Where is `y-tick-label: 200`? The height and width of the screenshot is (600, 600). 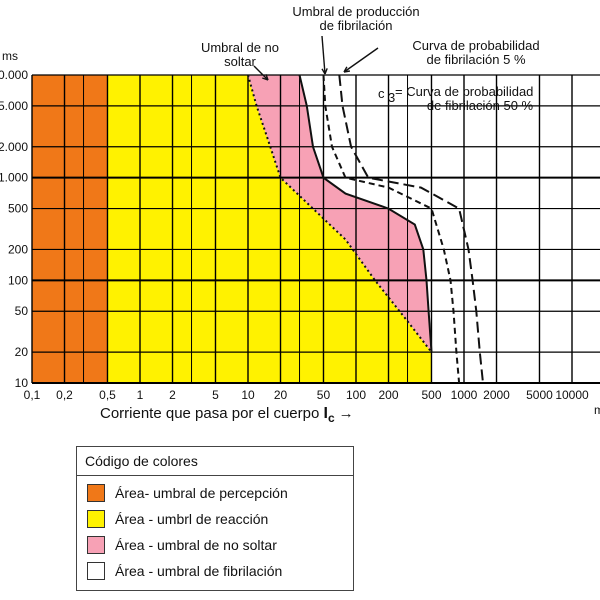 y-tick-label: 200 is located at coordinates (18, 249).